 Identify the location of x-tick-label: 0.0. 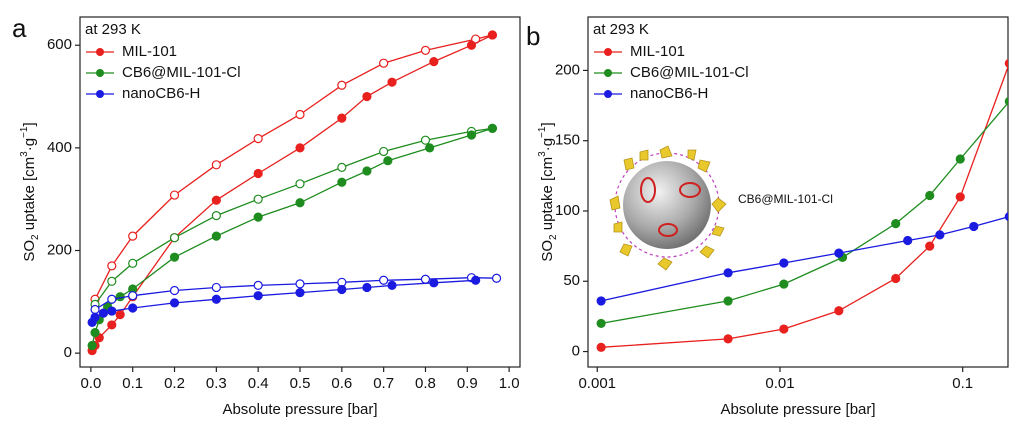
(90, 383).